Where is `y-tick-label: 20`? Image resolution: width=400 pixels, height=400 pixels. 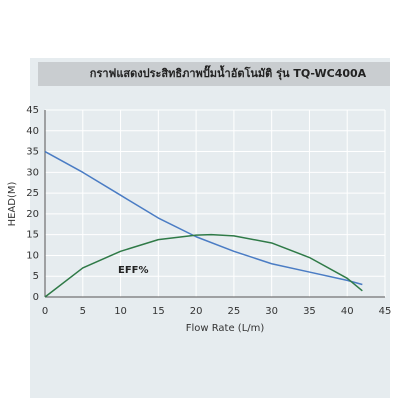
y-tick-label: 20 is located at coordinates (32, 214).